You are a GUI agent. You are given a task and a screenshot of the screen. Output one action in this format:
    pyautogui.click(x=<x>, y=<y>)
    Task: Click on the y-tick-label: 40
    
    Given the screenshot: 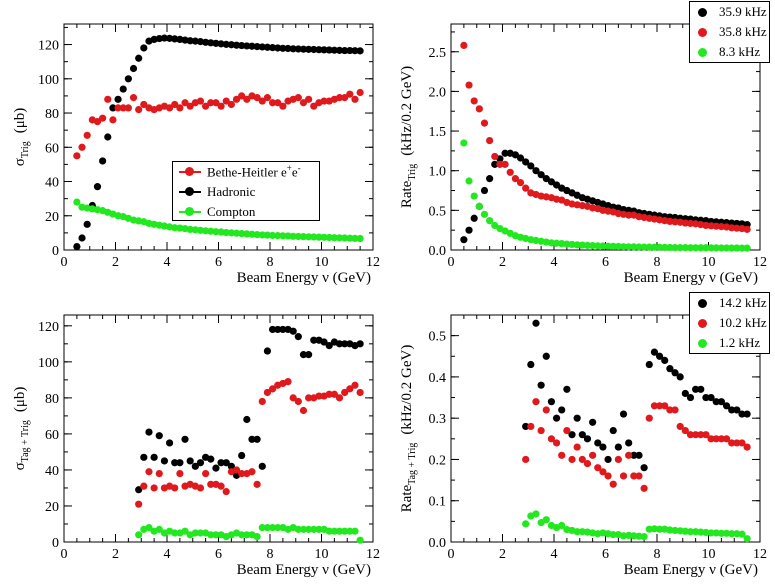 What is the action you would take?
    pyautogui.click(x=52, y=471)
    